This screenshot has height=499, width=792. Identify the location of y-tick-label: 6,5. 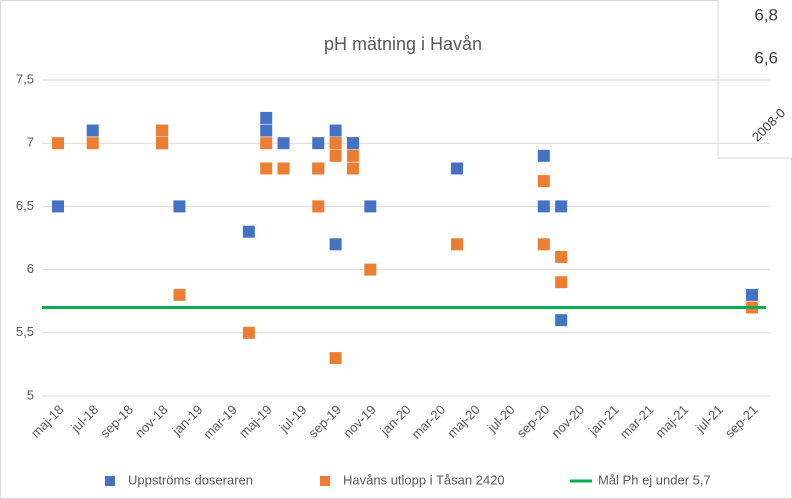
(25, 205).